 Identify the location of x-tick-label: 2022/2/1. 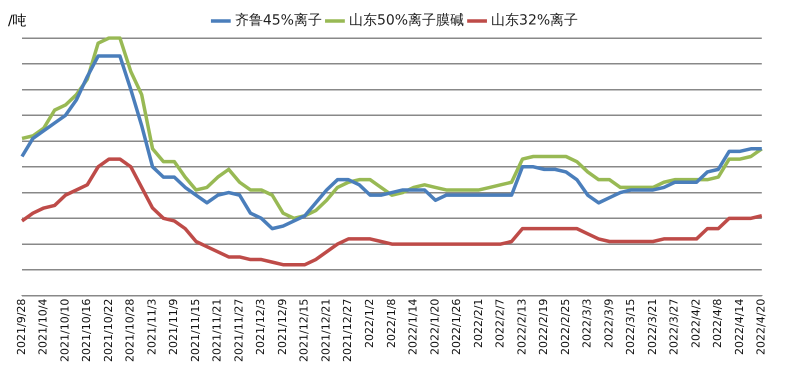
(478, 323).